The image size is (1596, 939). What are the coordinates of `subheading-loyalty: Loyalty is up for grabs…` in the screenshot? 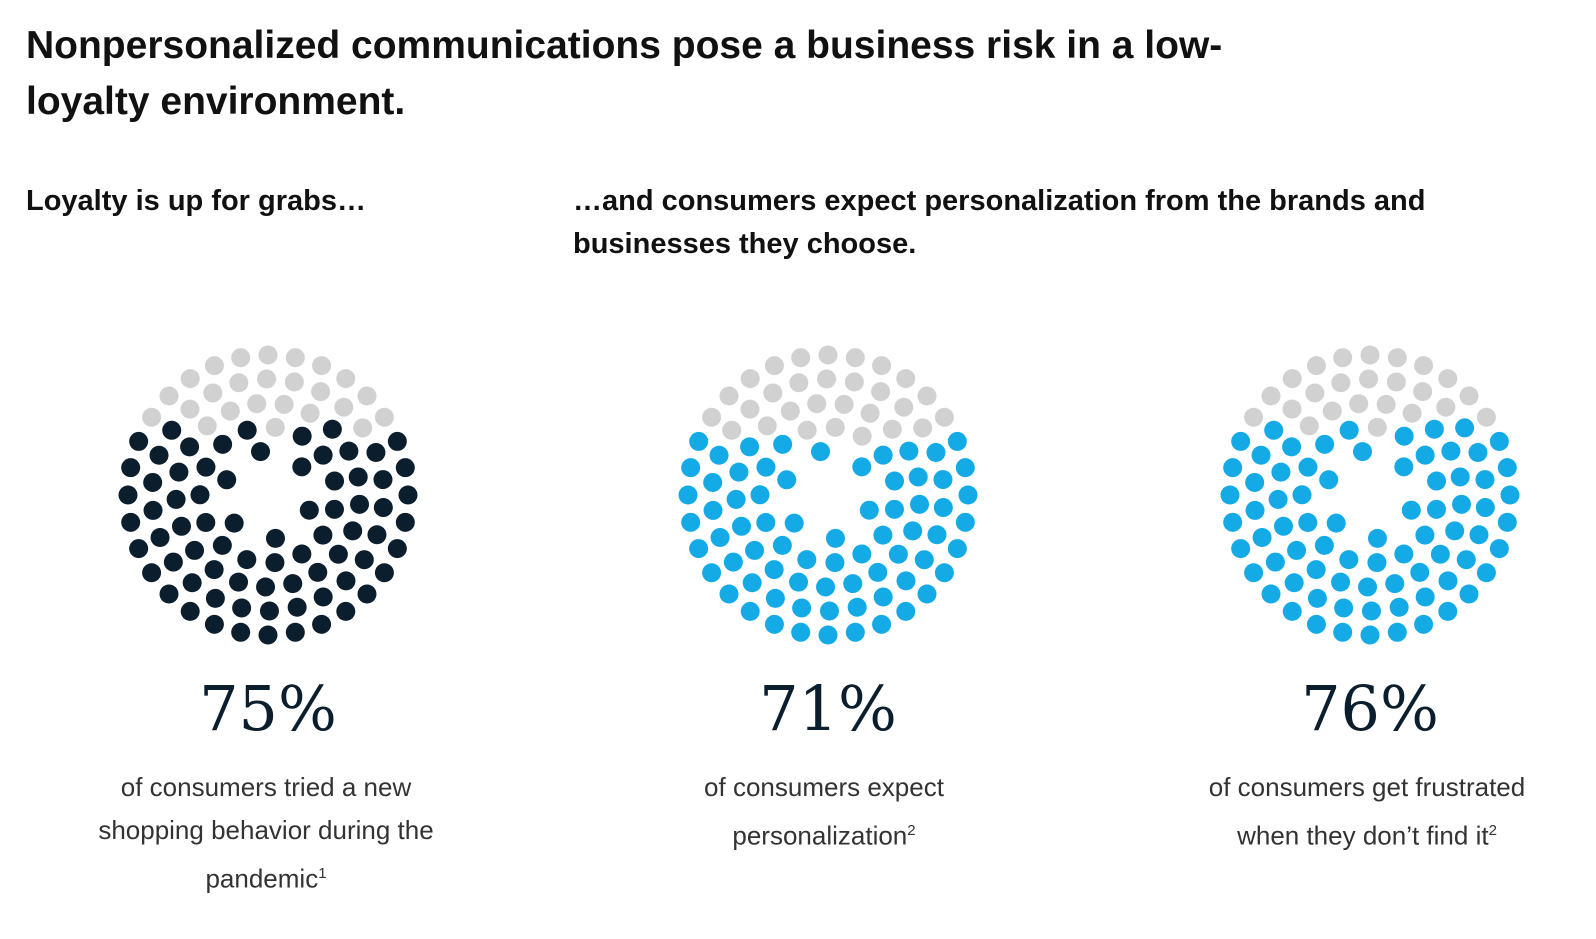 It's located at (196, 201).